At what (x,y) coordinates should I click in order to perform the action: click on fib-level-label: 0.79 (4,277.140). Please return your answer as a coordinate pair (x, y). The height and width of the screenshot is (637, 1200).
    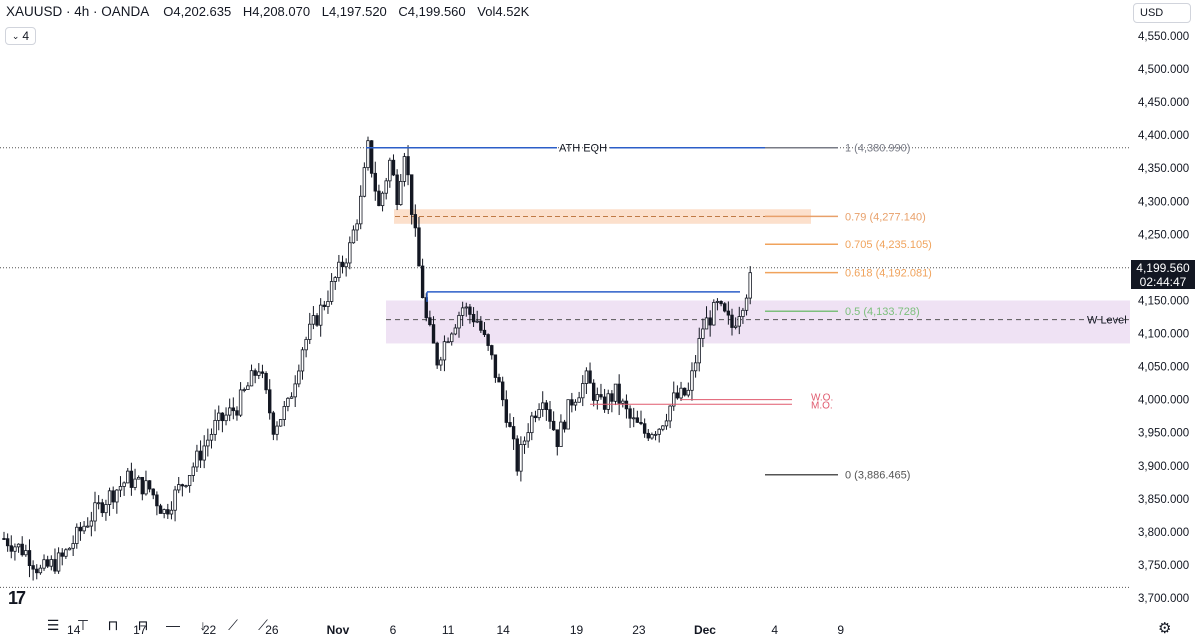
    Looking at the image, I should click on (885, 217).